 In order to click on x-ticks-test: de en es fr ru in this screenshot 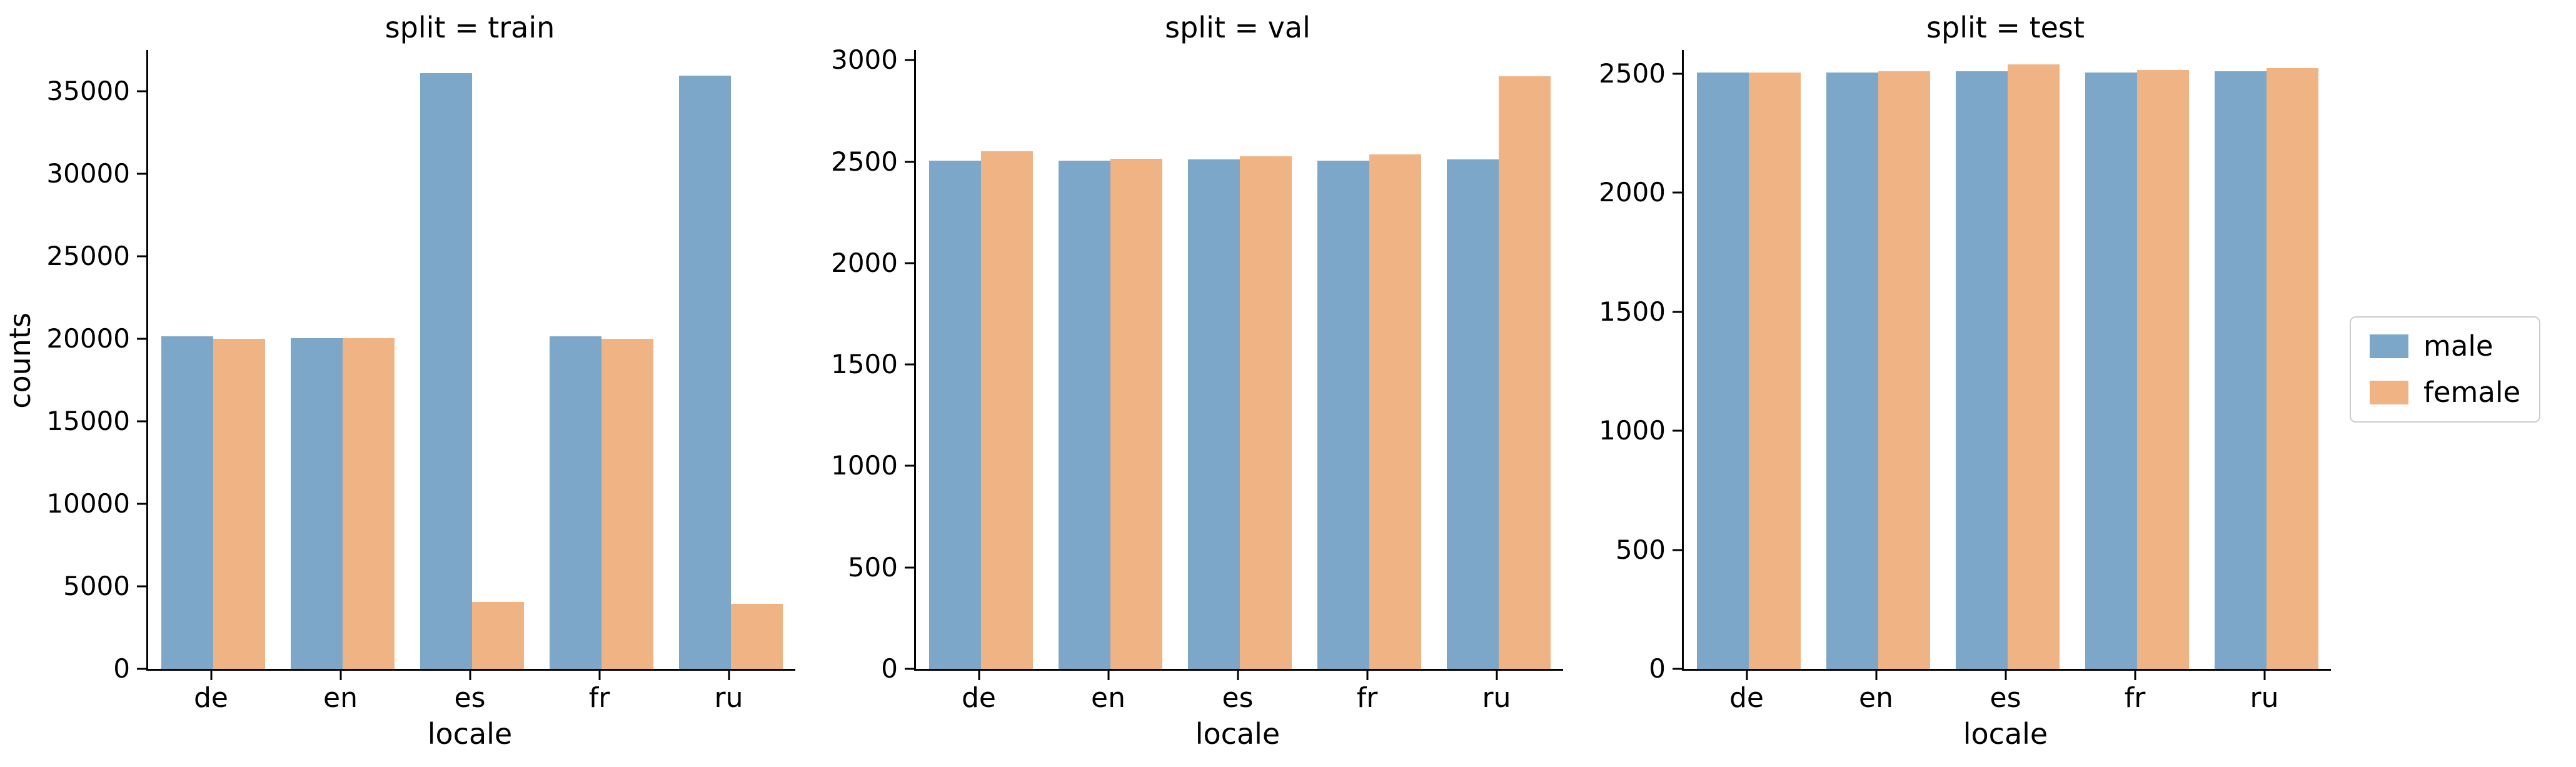, I will do `click(2005, 692)`.